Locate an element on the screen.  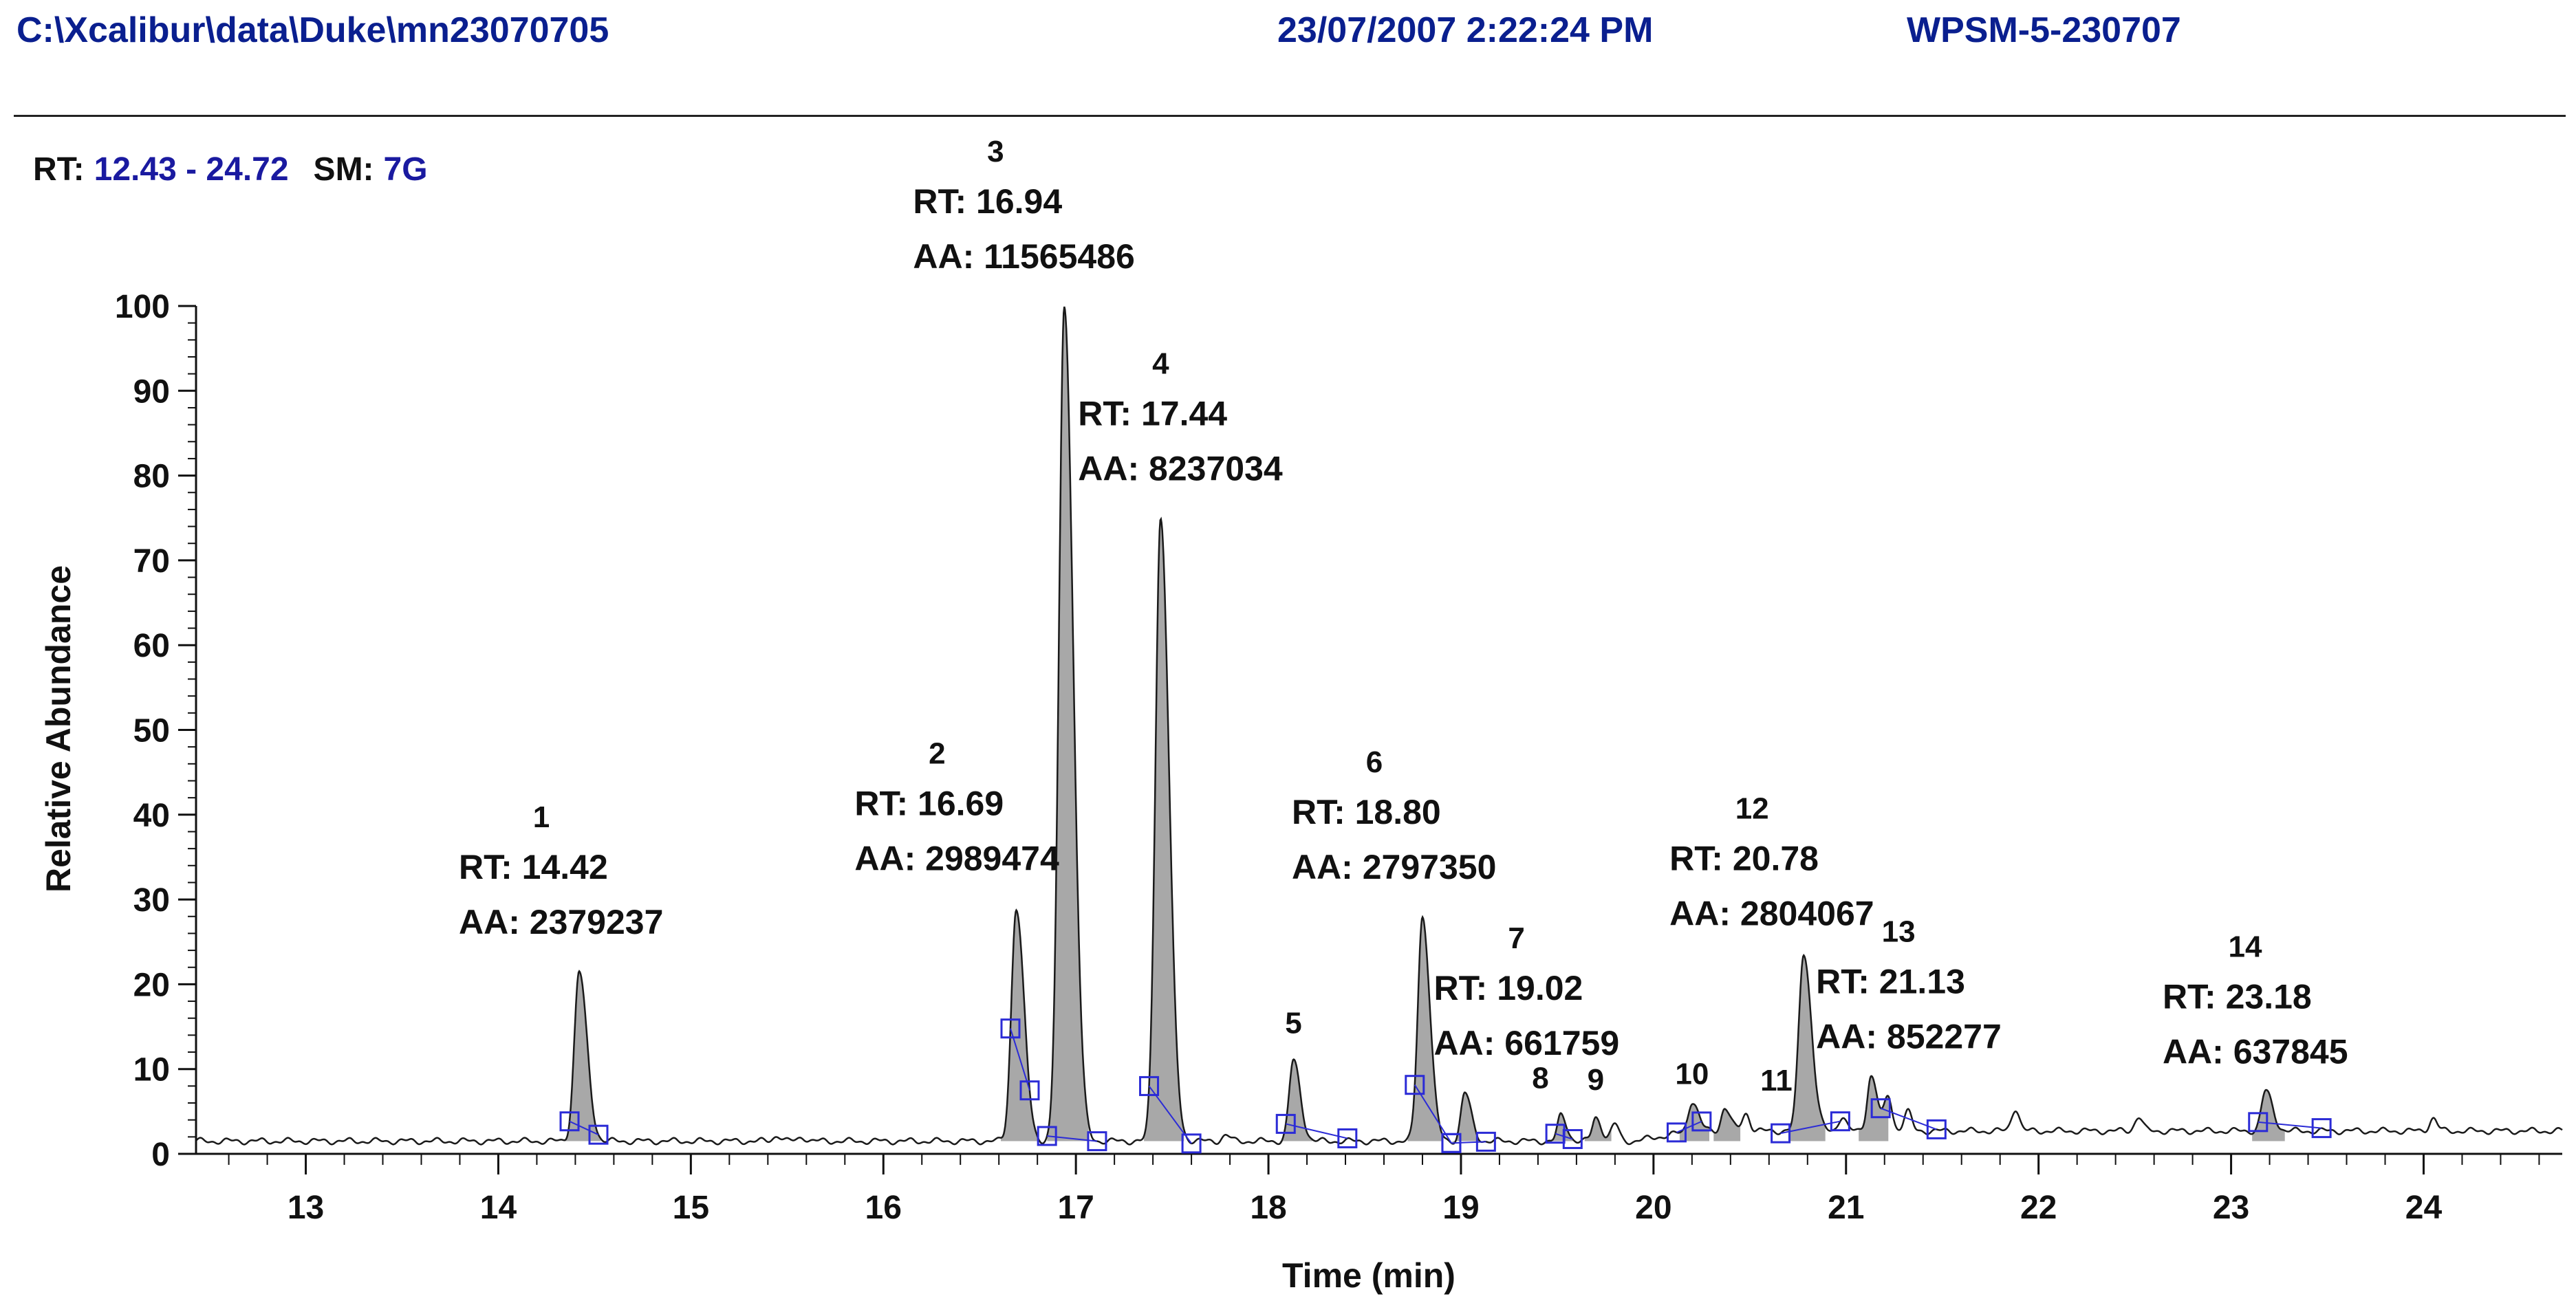
peak-number-2: 2 is located at coordinates (937, 753).